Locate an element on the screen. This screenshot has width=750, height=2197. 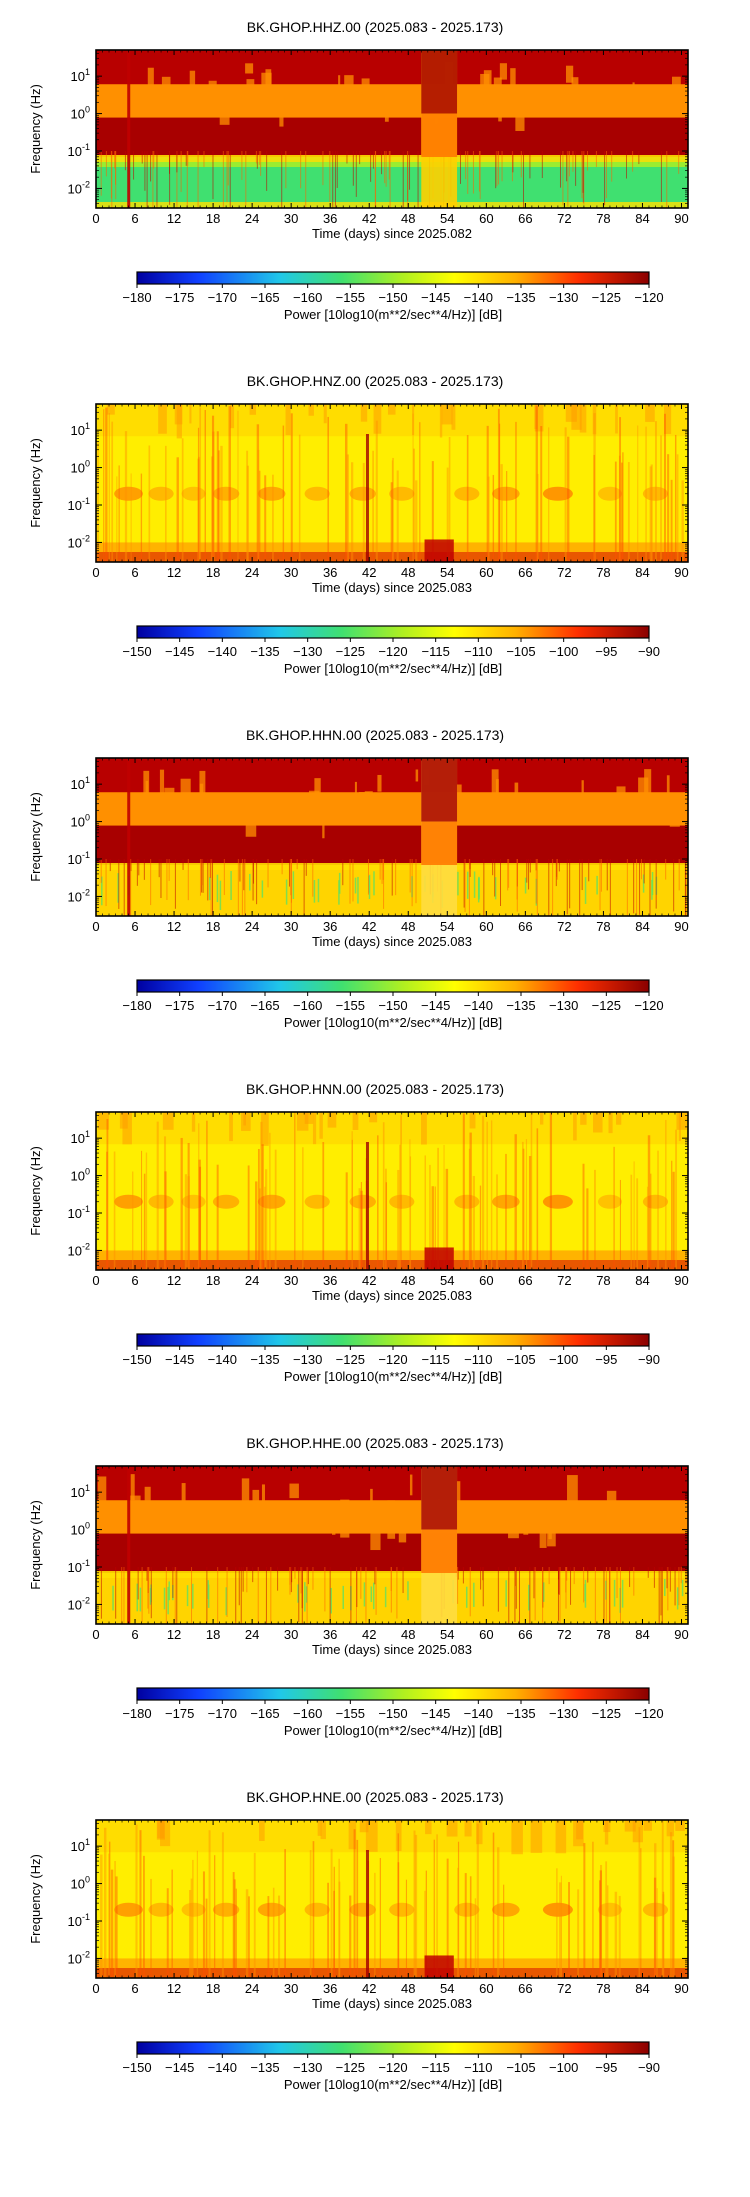
x-tick-label: 42 is located at coordinates (369, 1280).